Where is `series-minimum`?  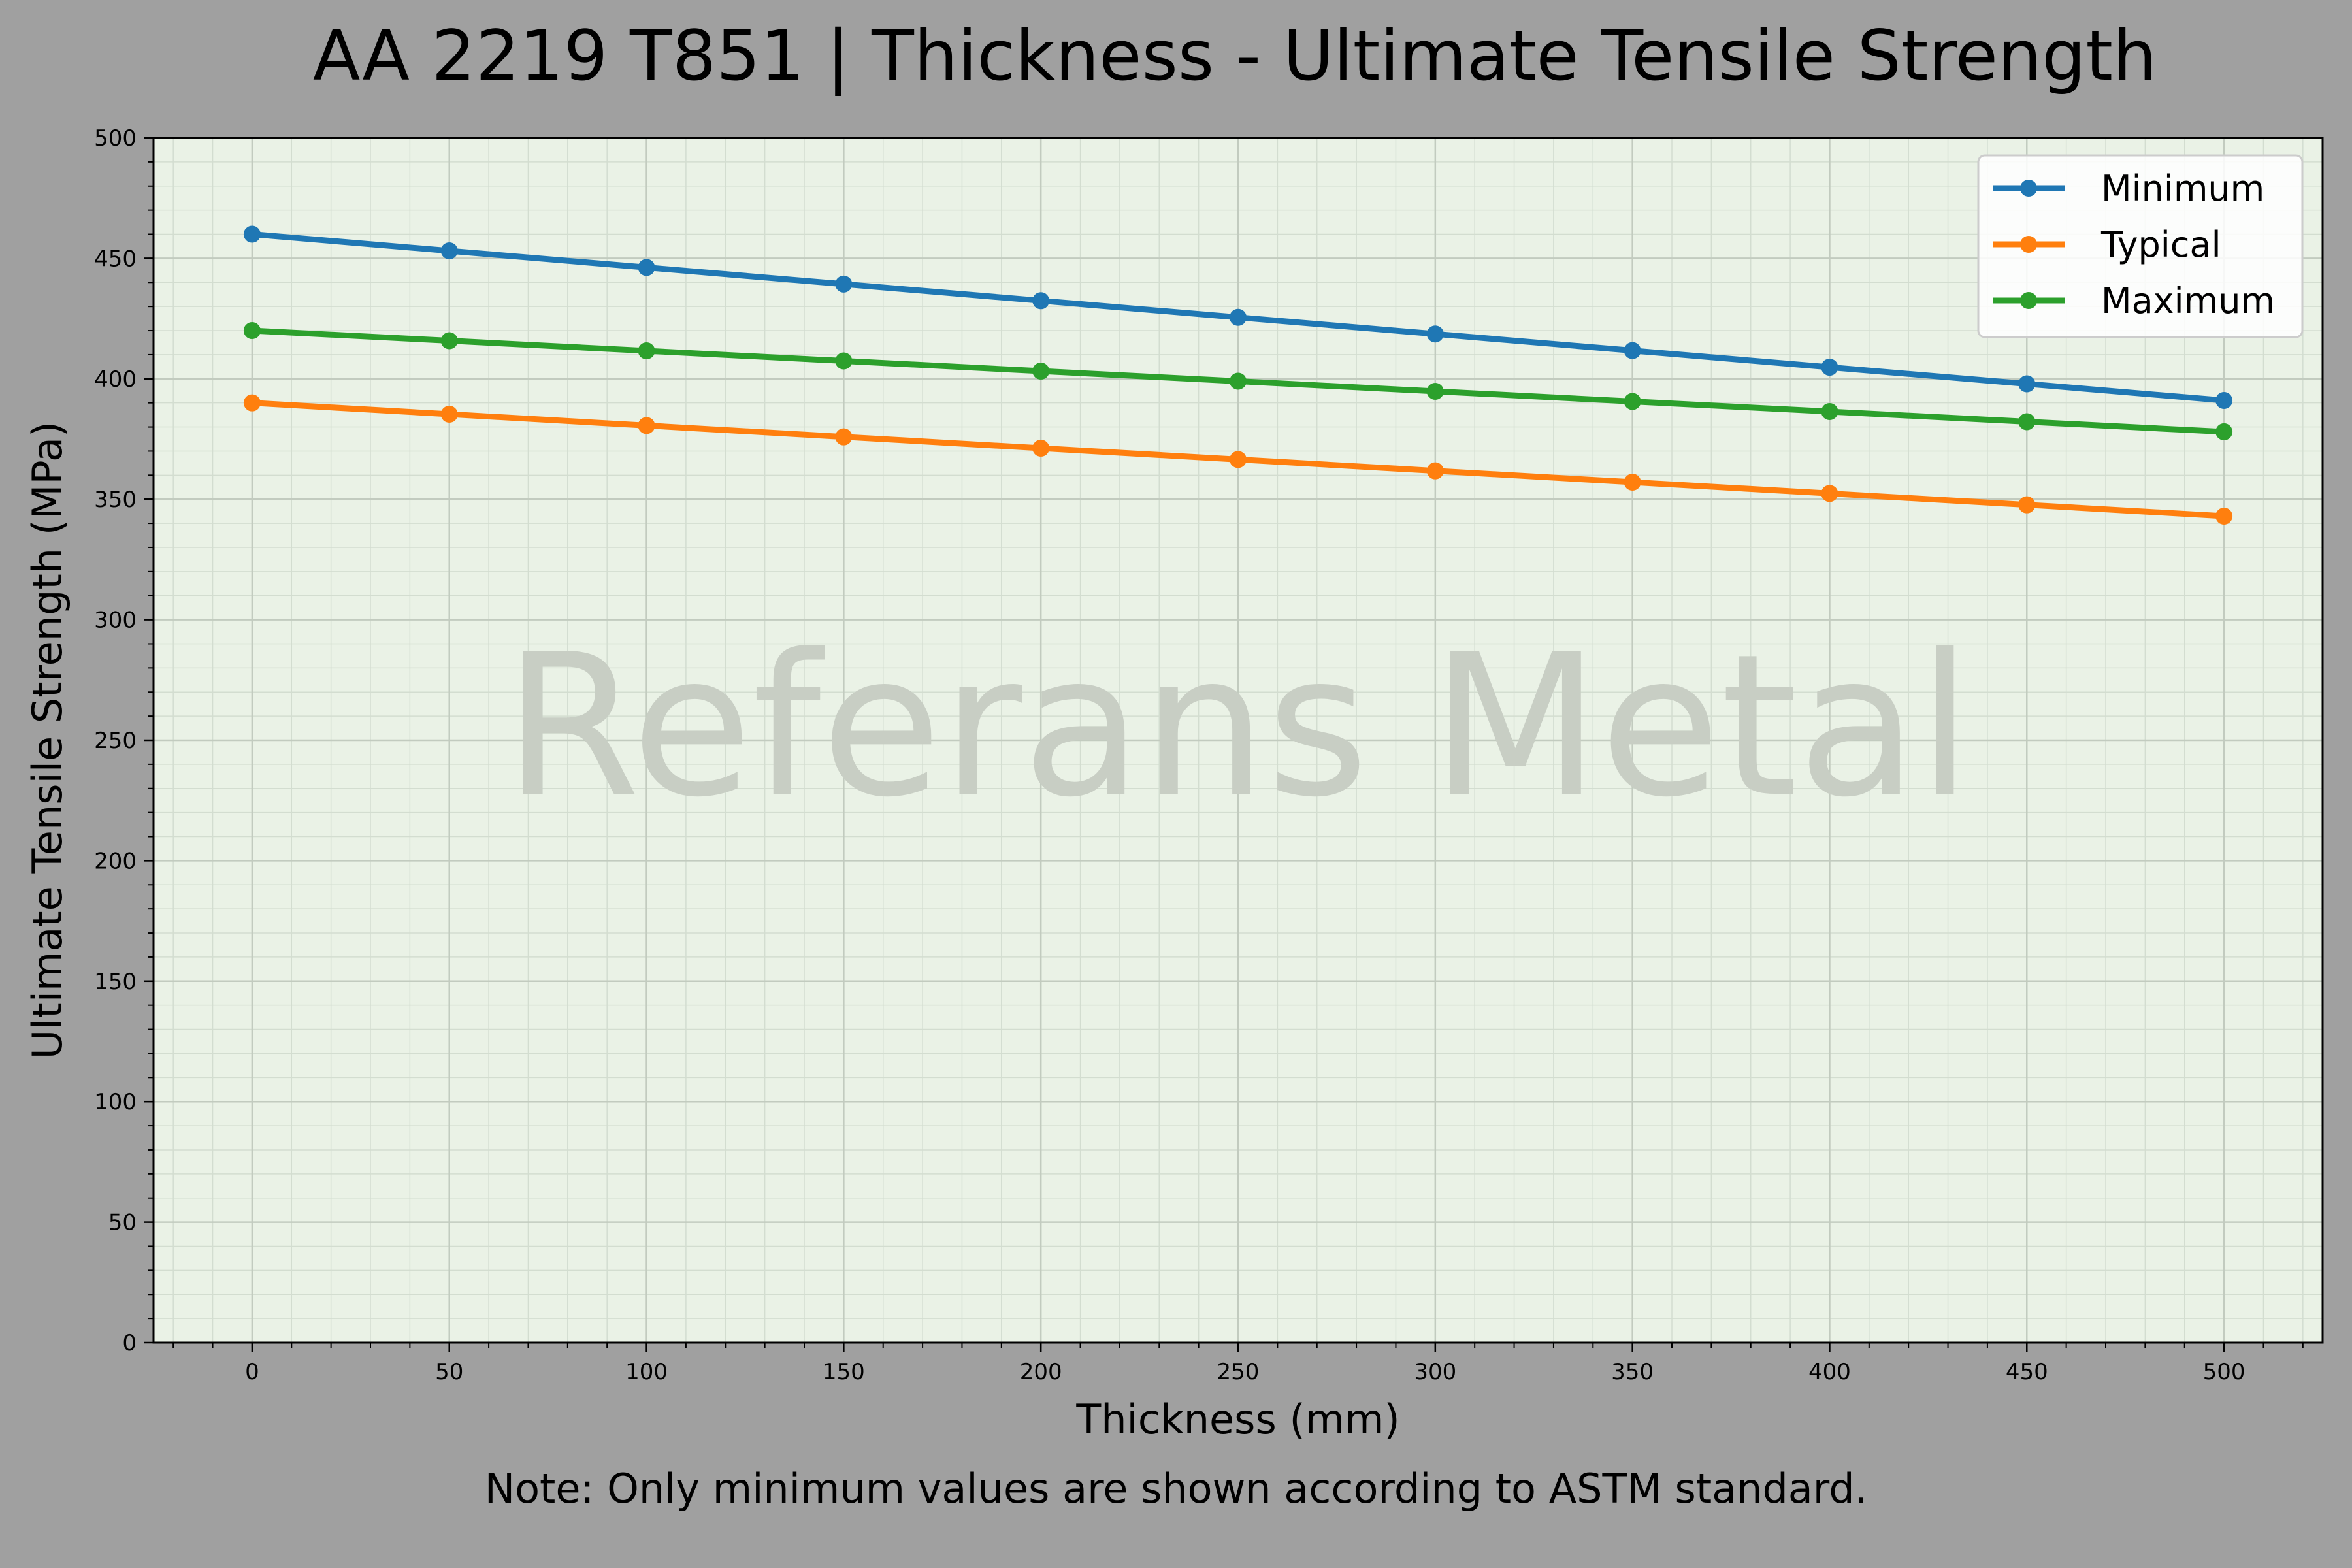 series-minimum is located at coordinates (1238, 317).